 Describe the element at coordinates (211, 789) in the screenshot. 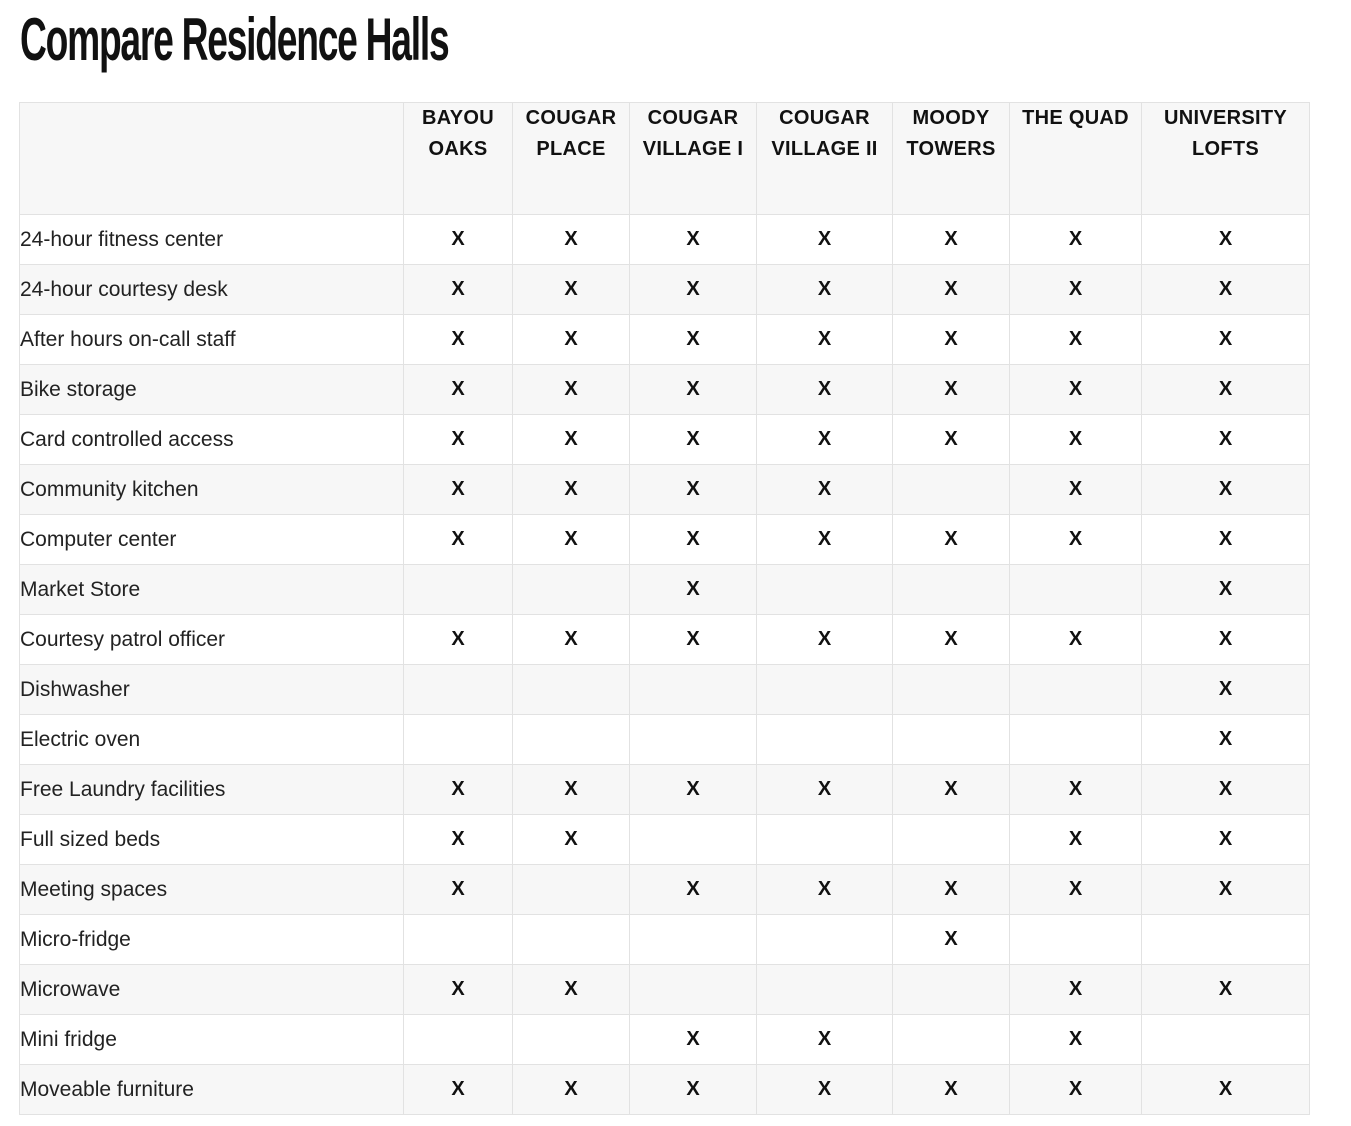

I see `amenity-label: Free Laundry facilities` at that location.